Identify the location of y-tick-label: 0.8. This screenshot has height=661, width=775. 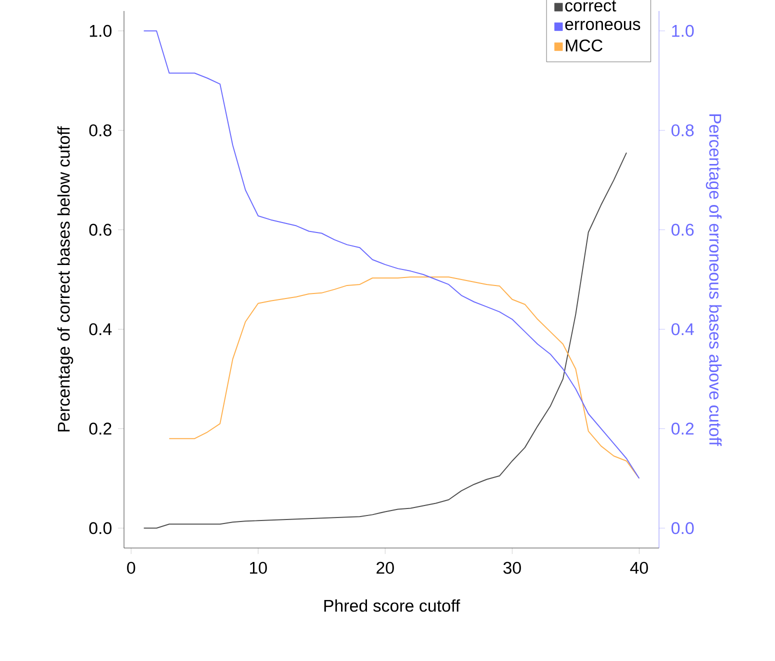
(100, 130).